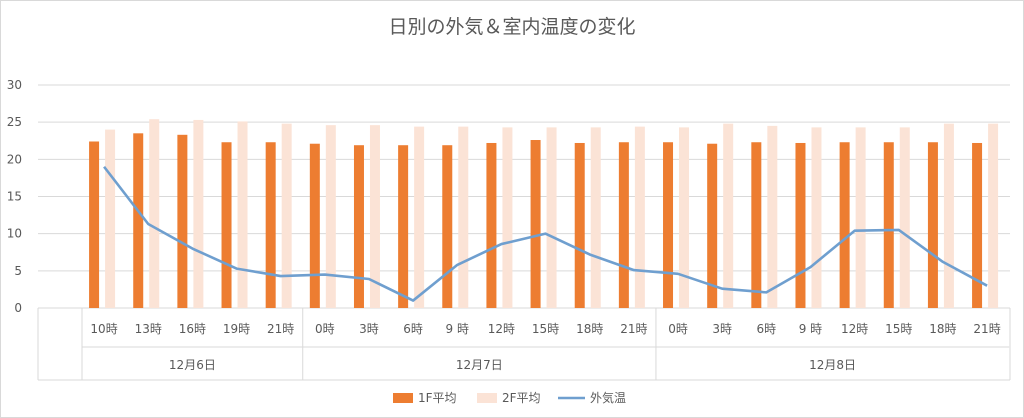 This screenshot has width=1024, height=418. What do you see at coordinates (511, 27) in the screenshot?
I see `chart-title: 日別の外気＆室内温度の変化` at bounding box center [511, 27].